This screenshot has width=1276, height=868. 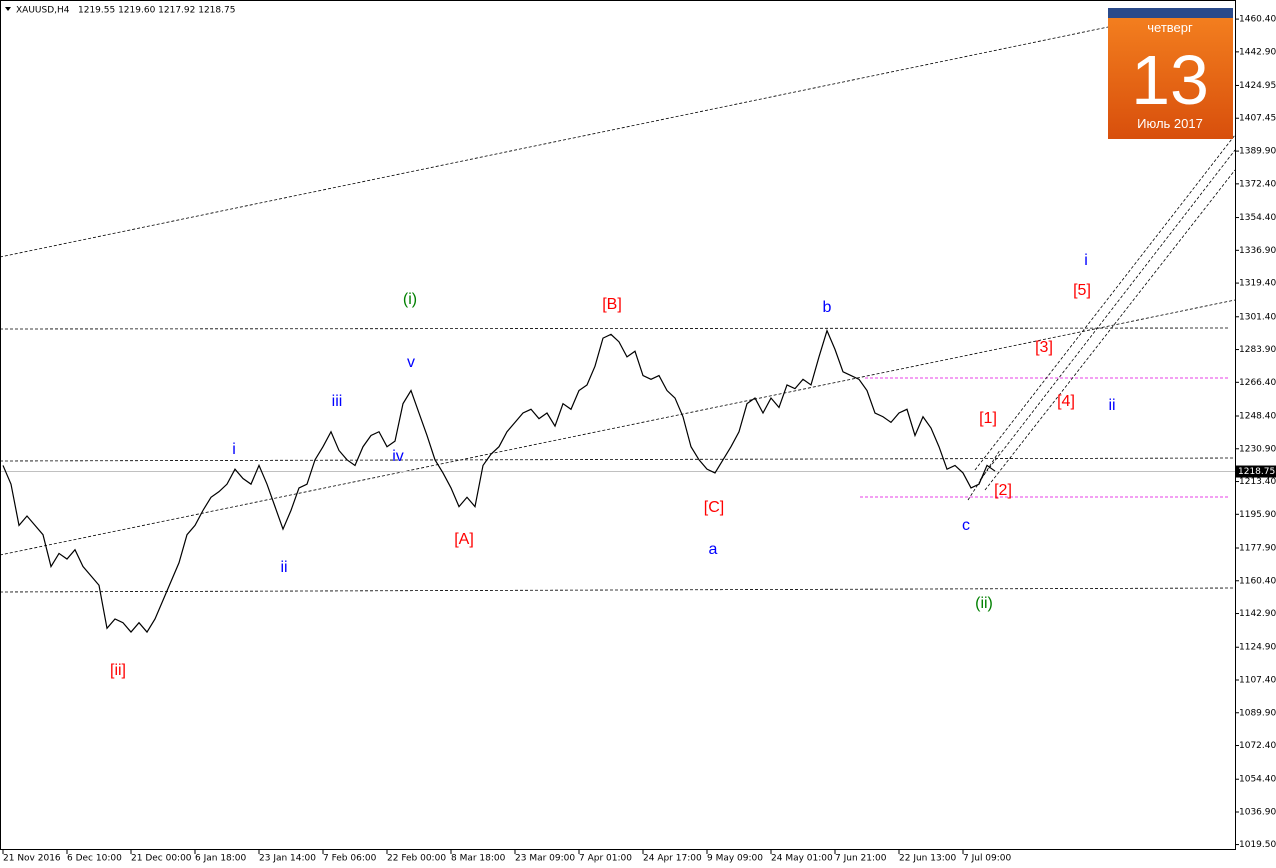 I want to click on y-tick-label: 1354.40, so click(x=1257, y=218).